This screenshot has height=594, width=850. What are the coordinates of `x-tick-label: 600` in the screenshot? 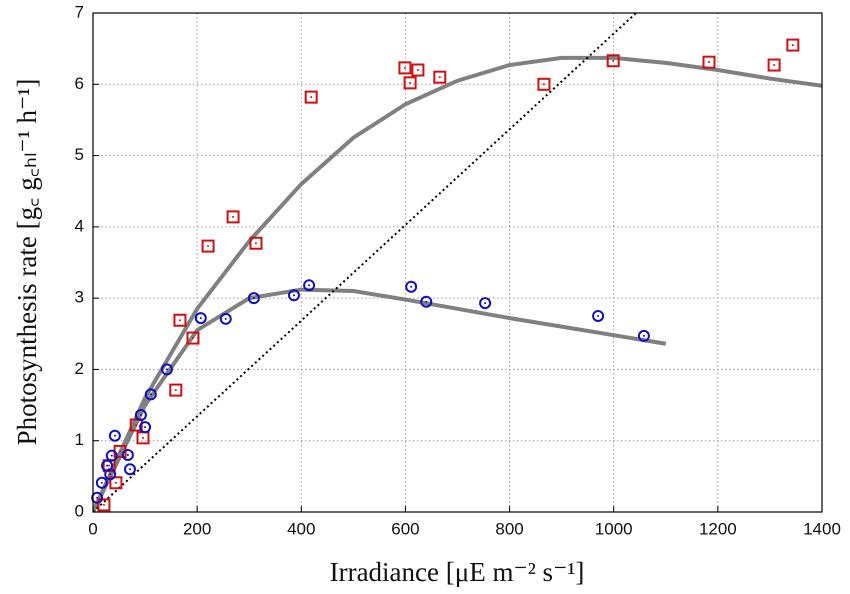 It's located at (405, 528).